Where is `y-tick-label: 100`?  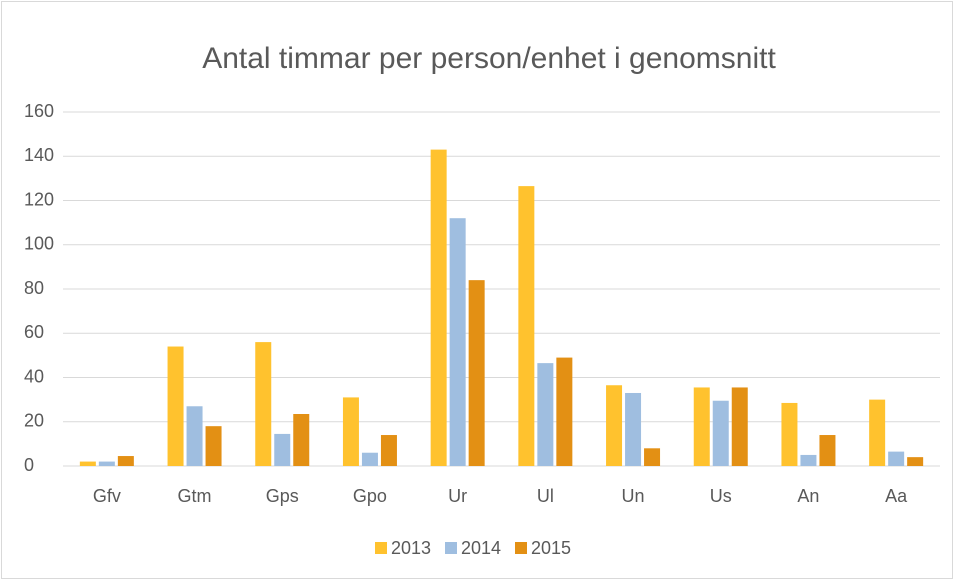 y-tick-label: 100 is located at coordinates (39, 244).